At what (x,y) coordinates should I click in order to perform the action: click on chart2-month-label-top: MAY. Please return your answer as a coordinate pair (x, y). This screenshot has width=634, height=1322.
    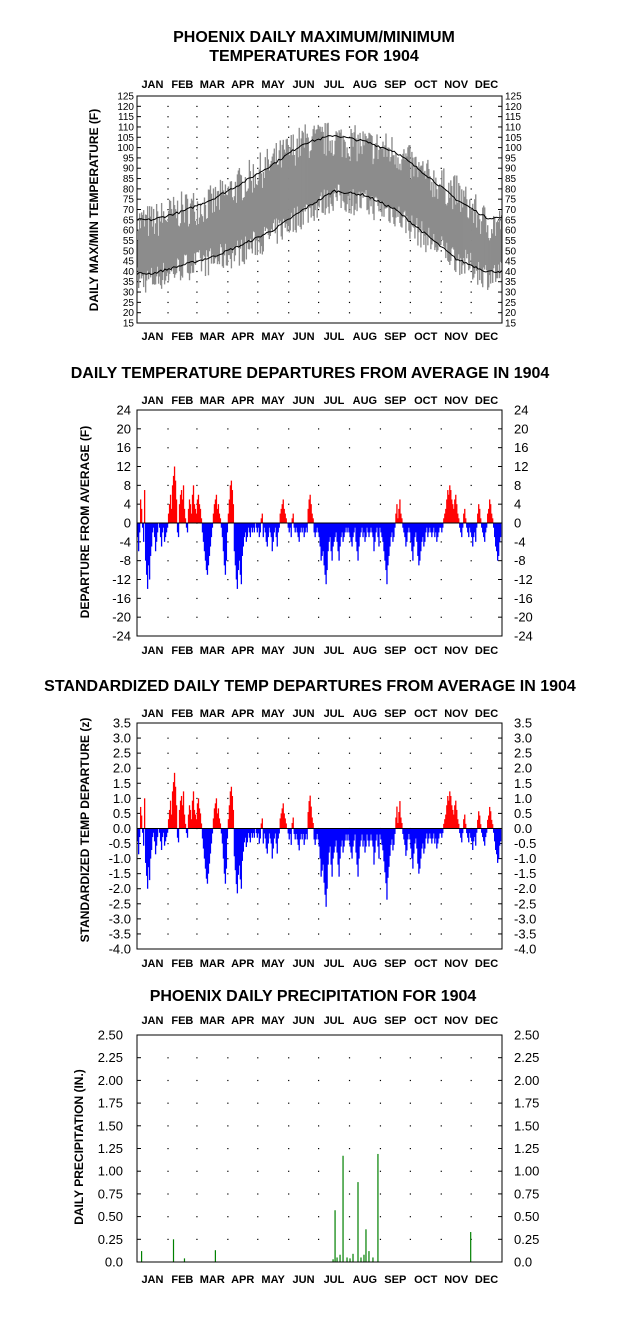
    Looking at the image, I should click on (273, 401).